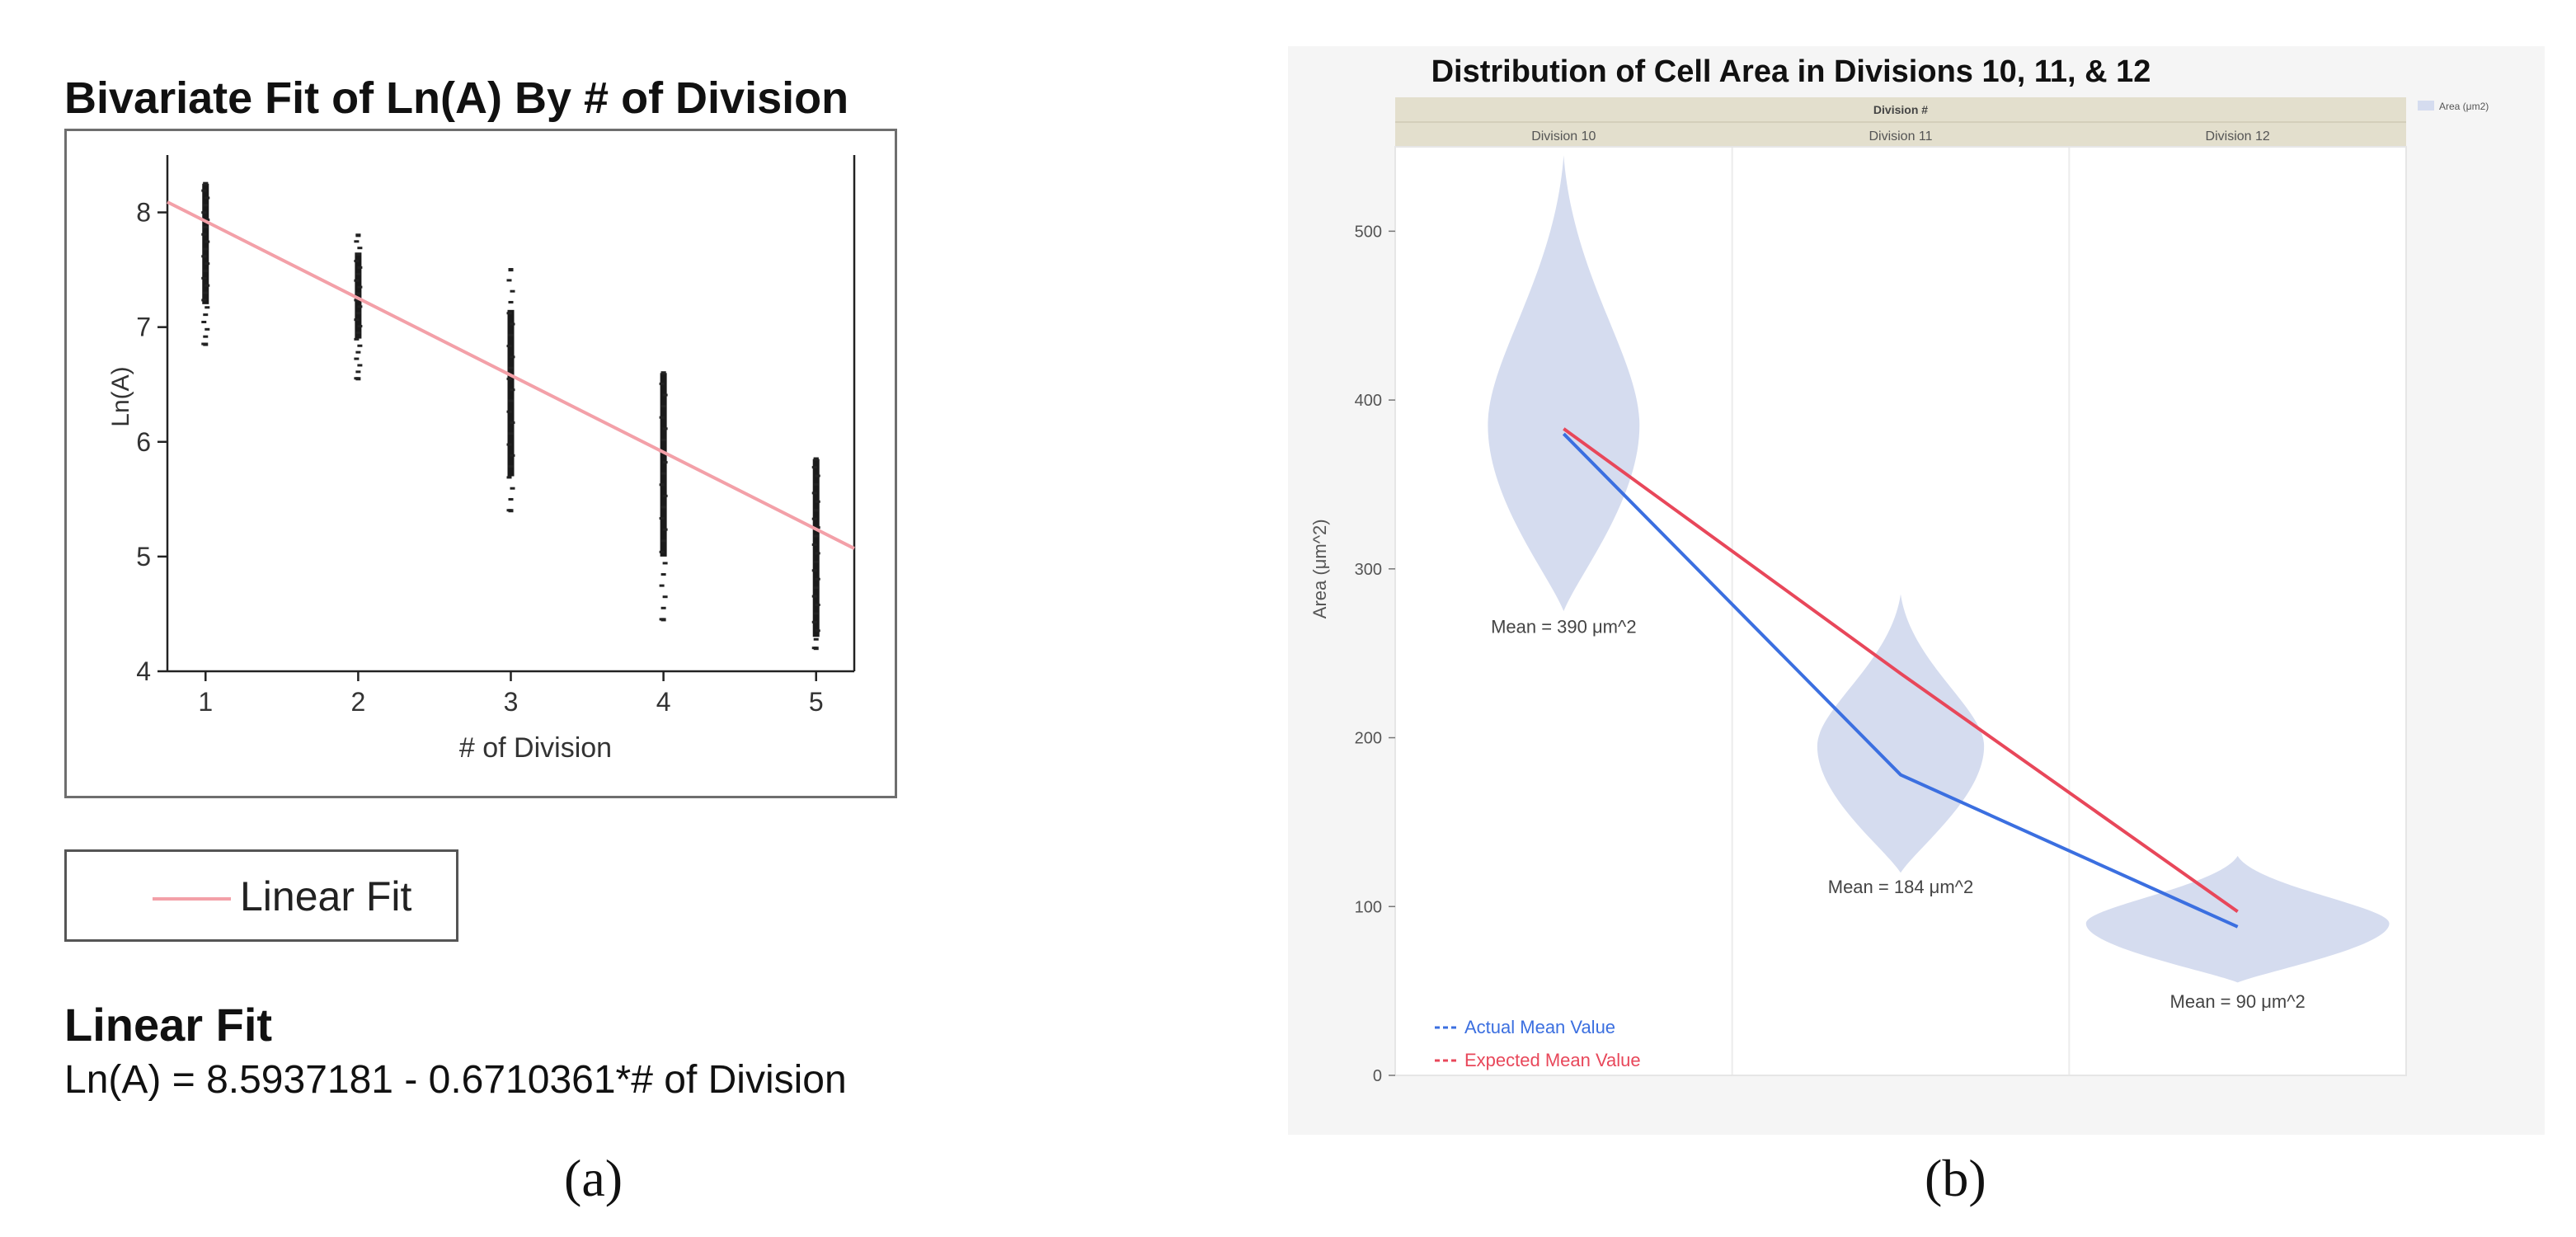 The width and height of the screenshot is (2576, 1237). I want to click on division-category-label: Division 11, so click(1900, 136).